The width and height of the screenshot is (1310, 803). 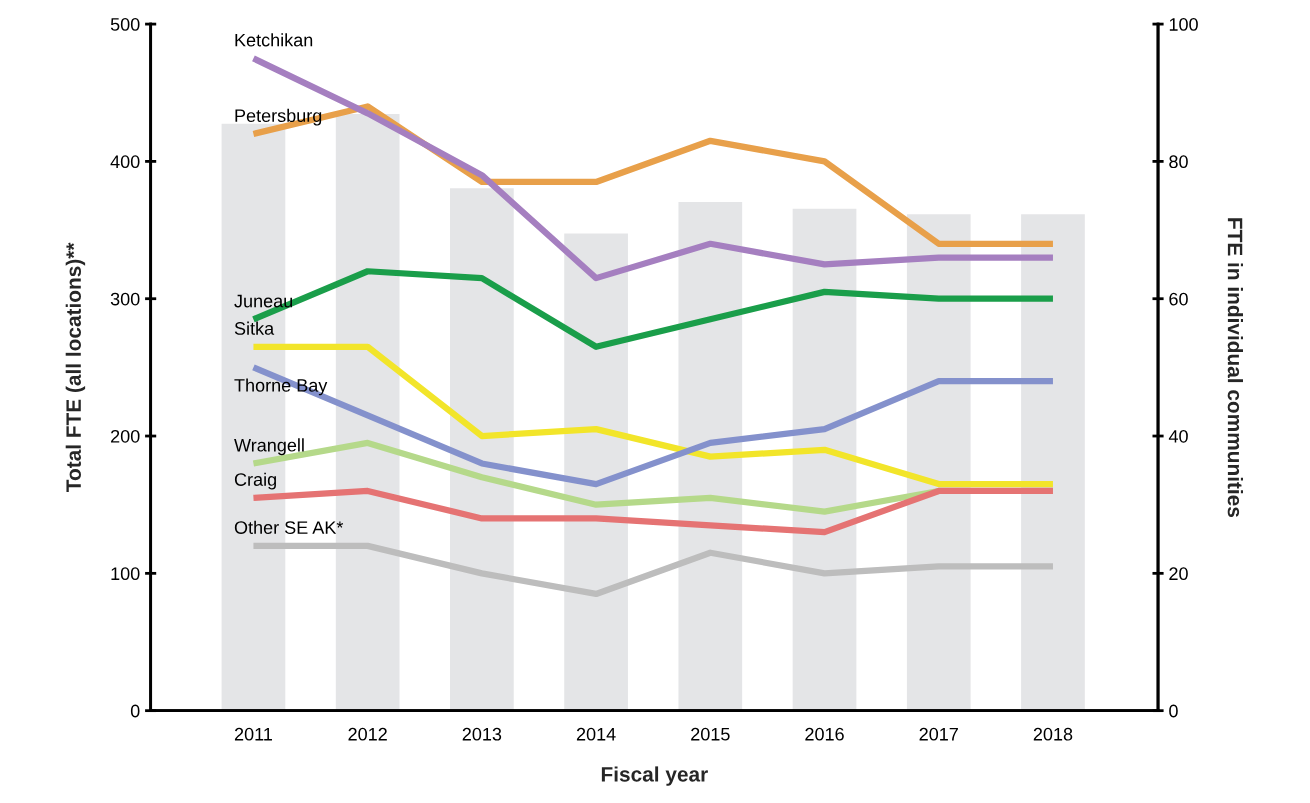 What do you see at coordinates (125, 436) in the screenshot?
I see `y-tick-label: 200` at bounding box center [125, 436].